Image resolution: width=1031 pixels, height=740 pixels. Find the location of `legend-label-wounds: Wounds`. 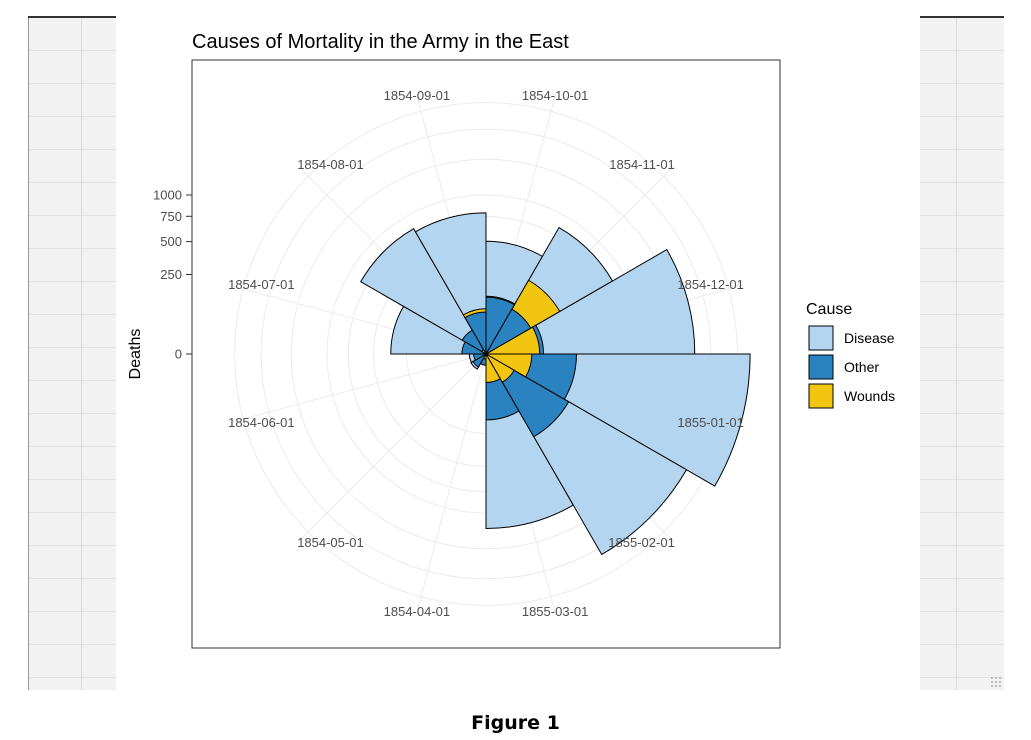

legend-label-wounds: Wounds is located at coordinates (869, 396).